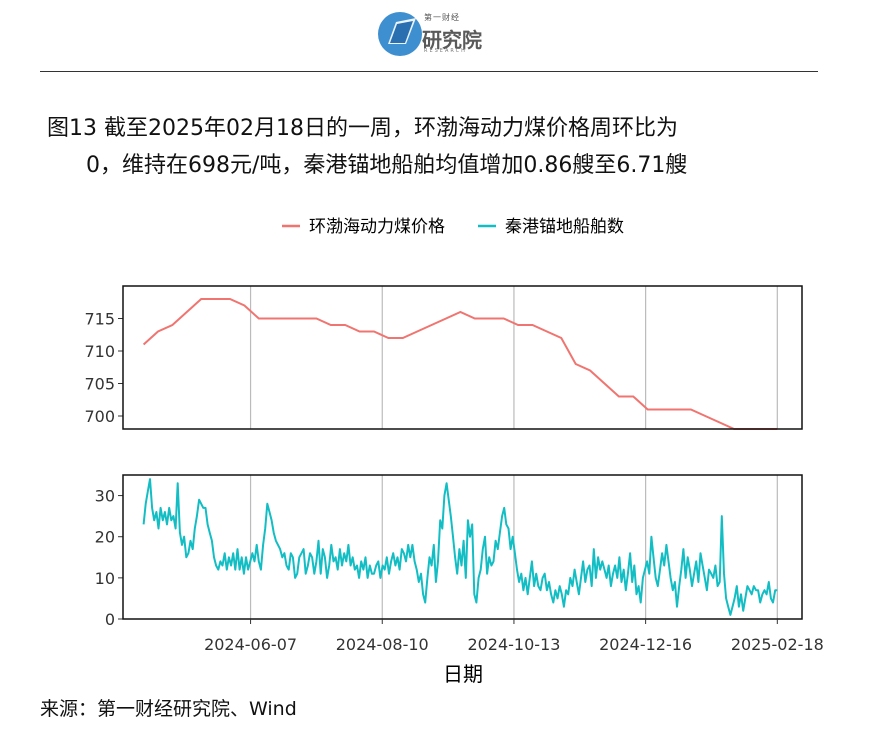  I want to click on price-series-line, so click(460, 364).